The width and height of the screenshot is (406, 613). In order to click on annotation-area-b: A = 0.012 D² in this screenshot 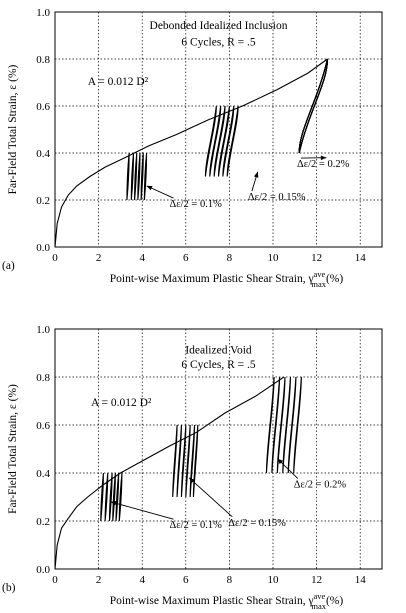, I will do `click(121, 403)`.